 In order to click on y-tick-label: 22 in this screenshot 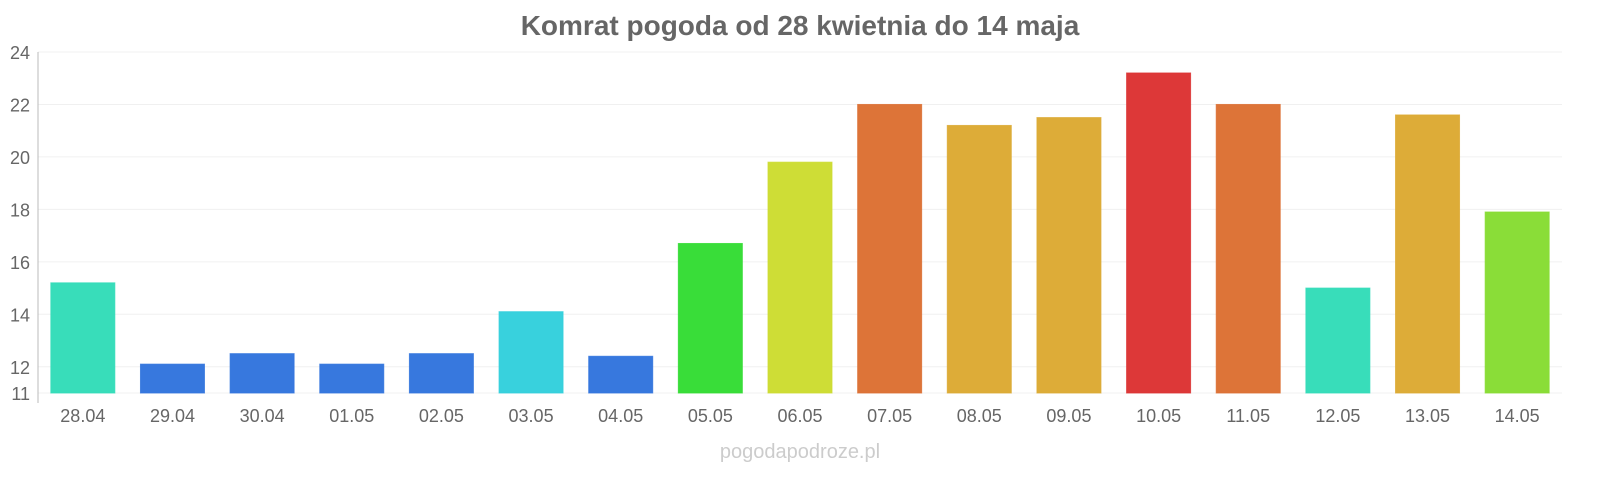, I will do `click(20, 105)`.